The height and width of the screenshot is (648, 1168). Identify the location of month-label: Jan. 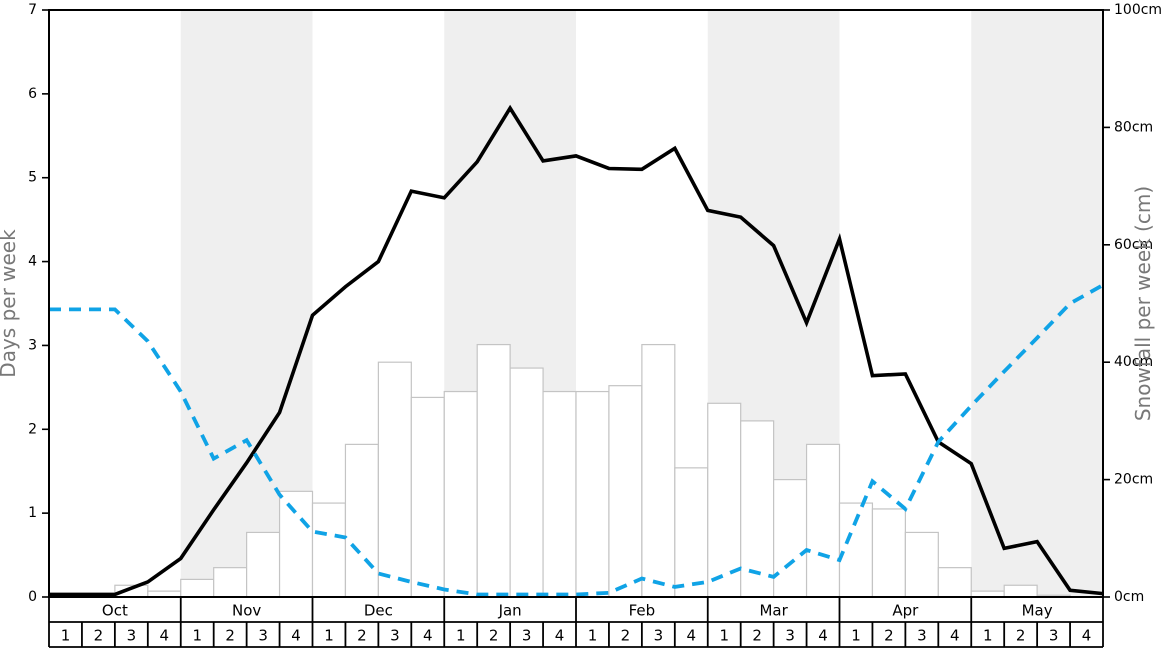
(510, 611).